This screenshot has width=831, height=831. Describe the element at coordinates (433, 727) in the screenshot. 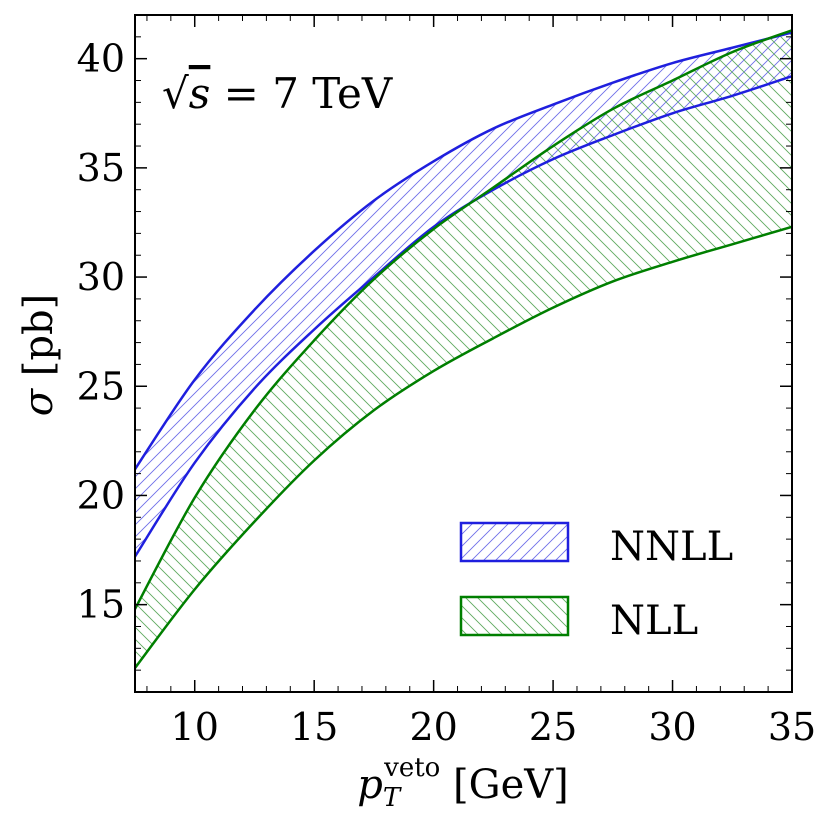

I see `x-tick-label: 20` at that location.